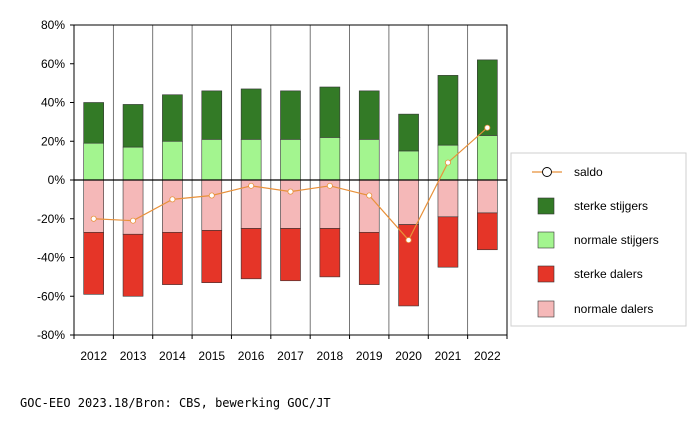  What do you see at coordinates (487, 356) in the screenshot?
I see `x-tick-label: 2022` at bounding box center [487, 356].